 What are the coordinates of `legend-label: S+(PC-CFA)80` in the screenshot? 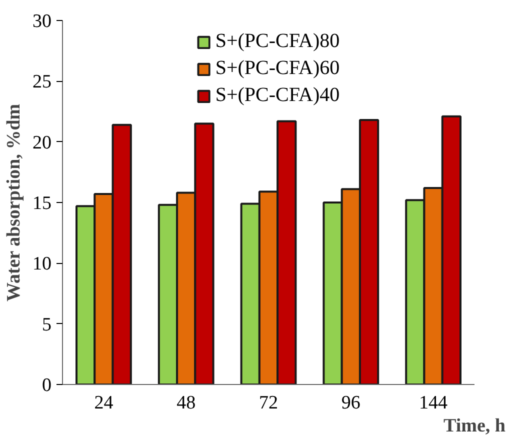 It's located at (277, 41).